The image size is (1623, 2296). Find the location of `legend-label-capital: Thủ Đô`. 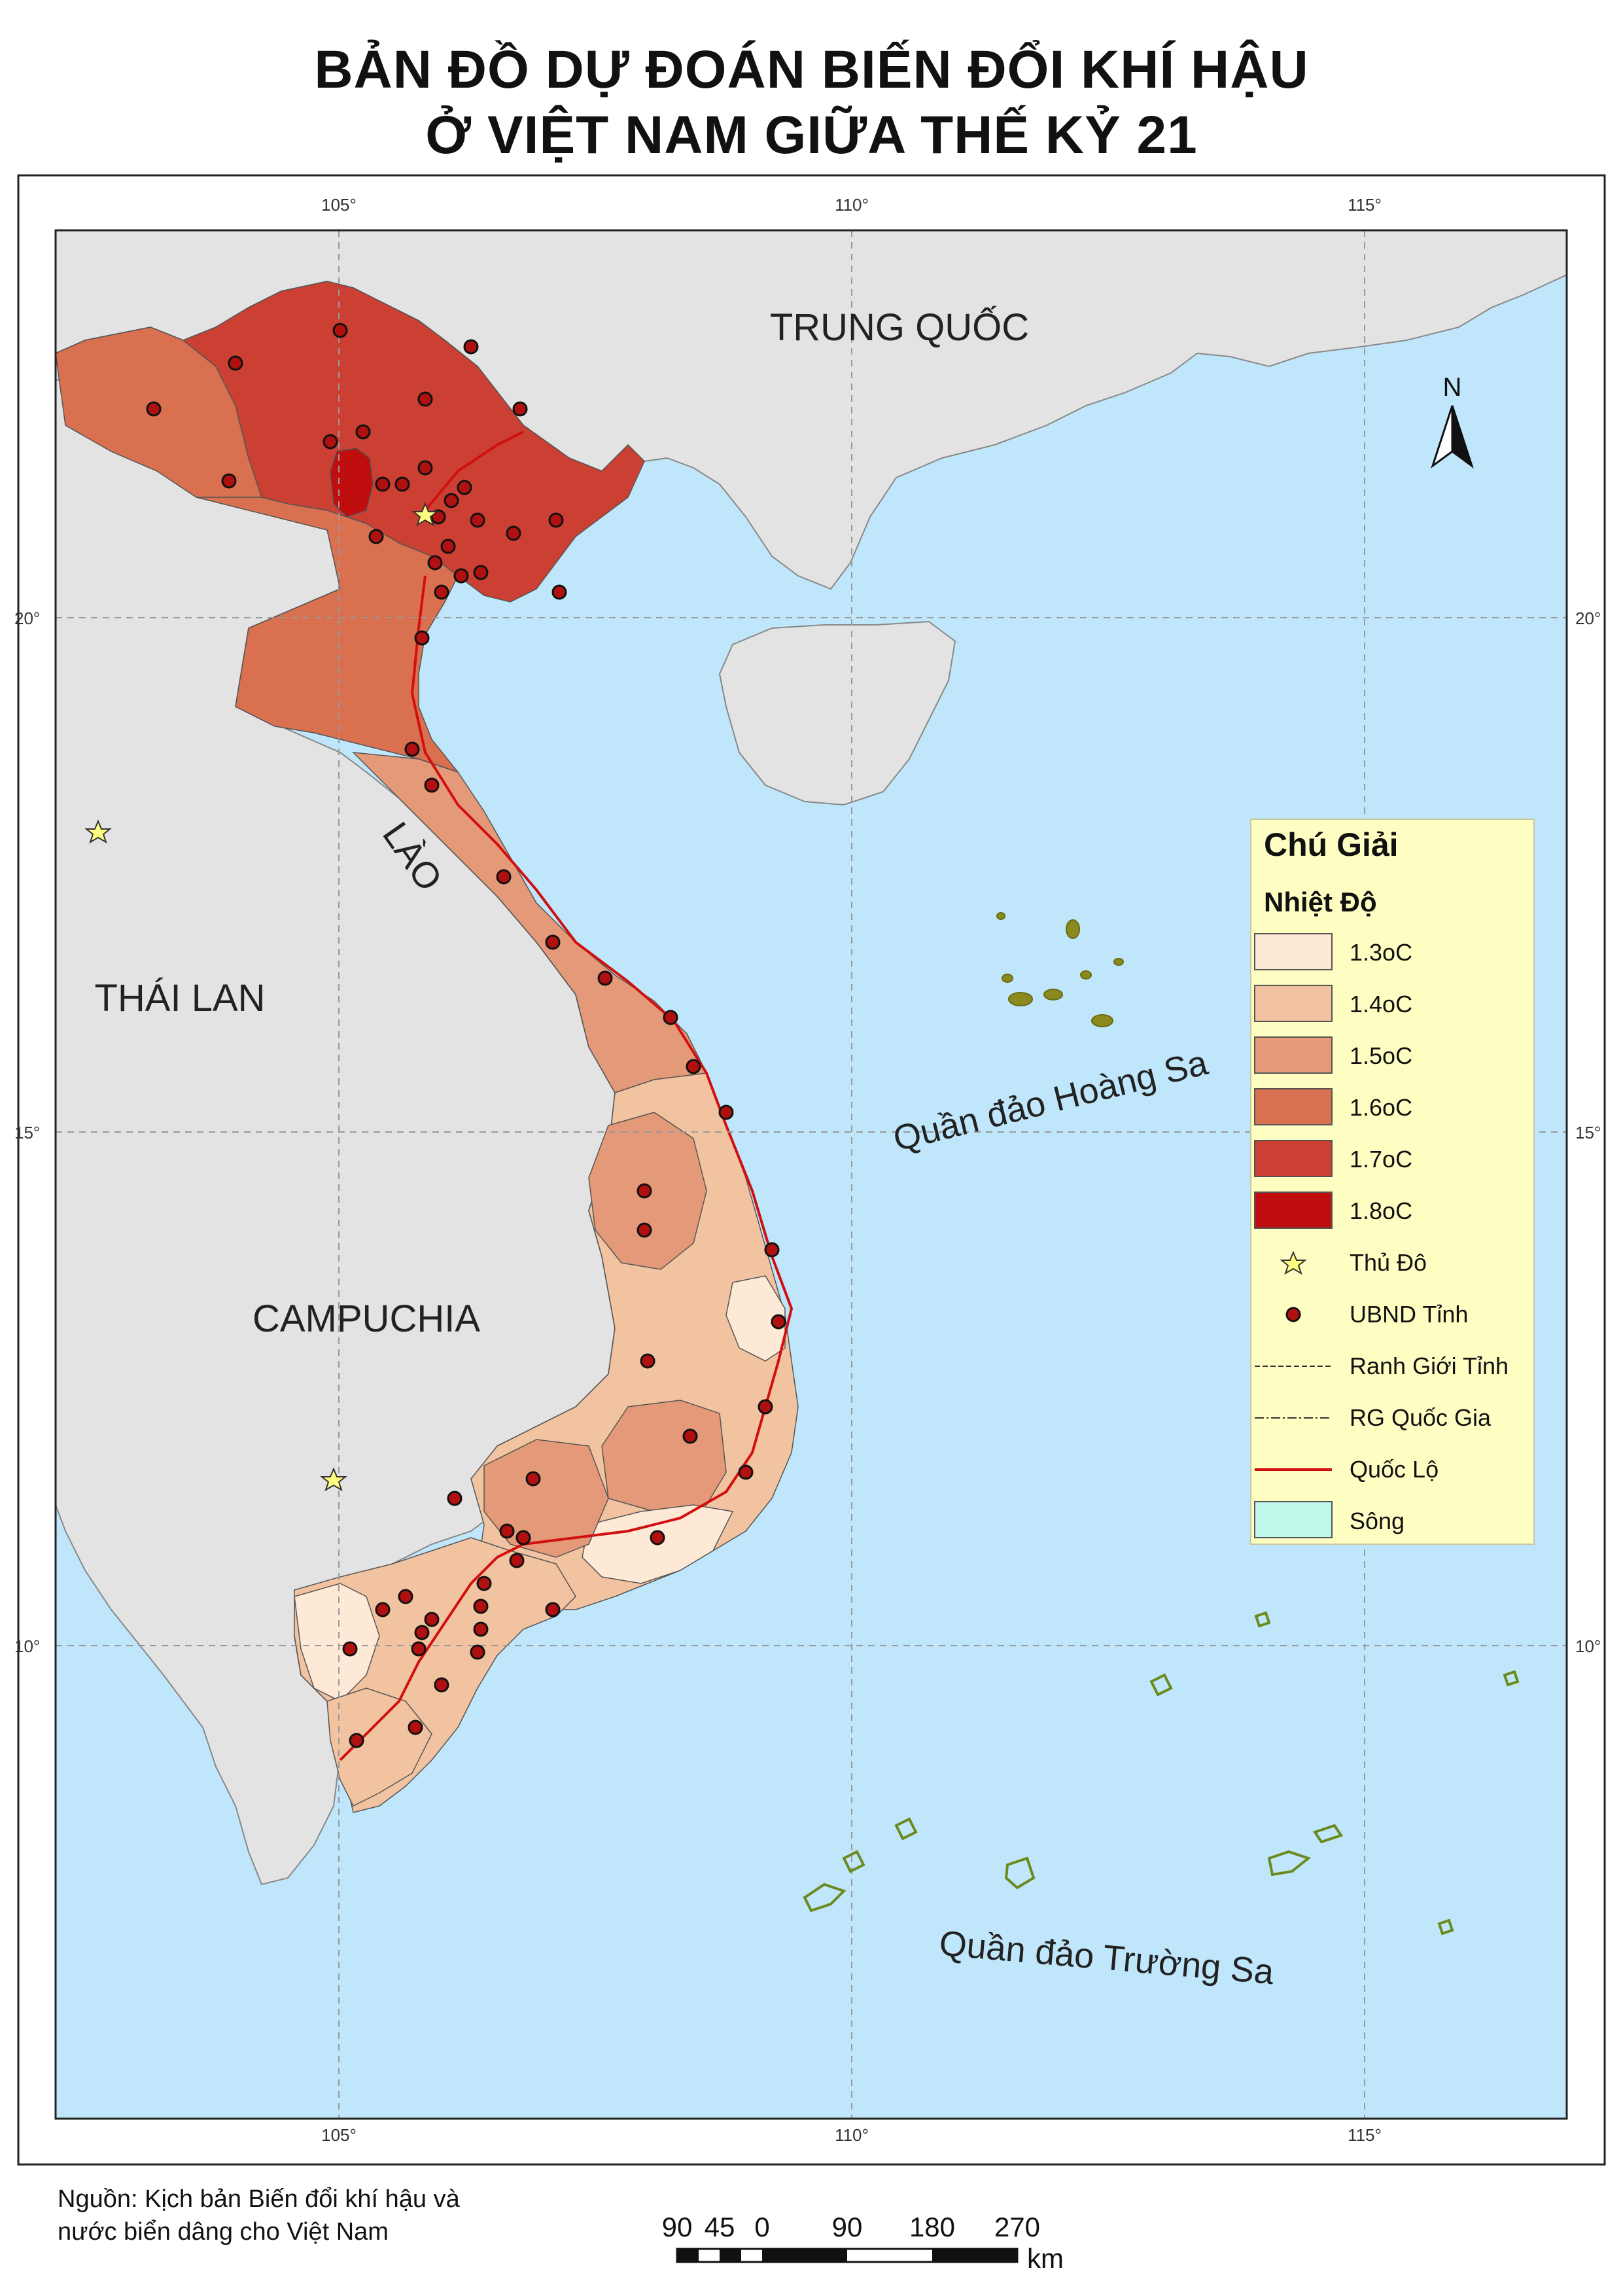

legend-label-capital: Thủ Đô is located at coordinates (1388, 1262).